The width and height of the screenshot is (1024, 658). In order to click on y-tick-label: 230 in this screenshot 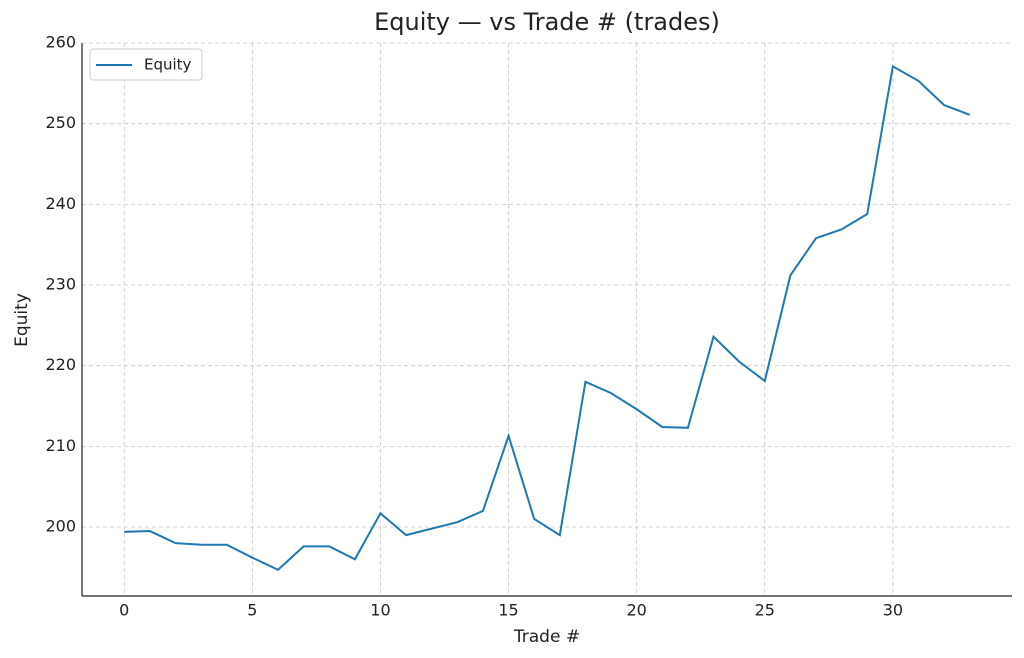, I will do `click(60, 284)`.